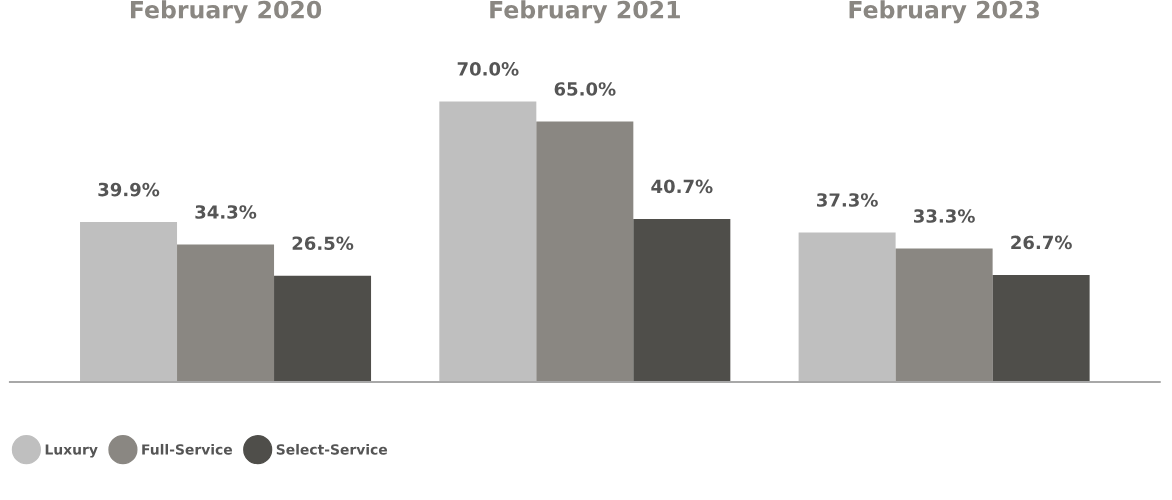 The width and height of the screenshot is (1172, 500). I want to click on x-tick-label: February 2023, so click(944, 12).